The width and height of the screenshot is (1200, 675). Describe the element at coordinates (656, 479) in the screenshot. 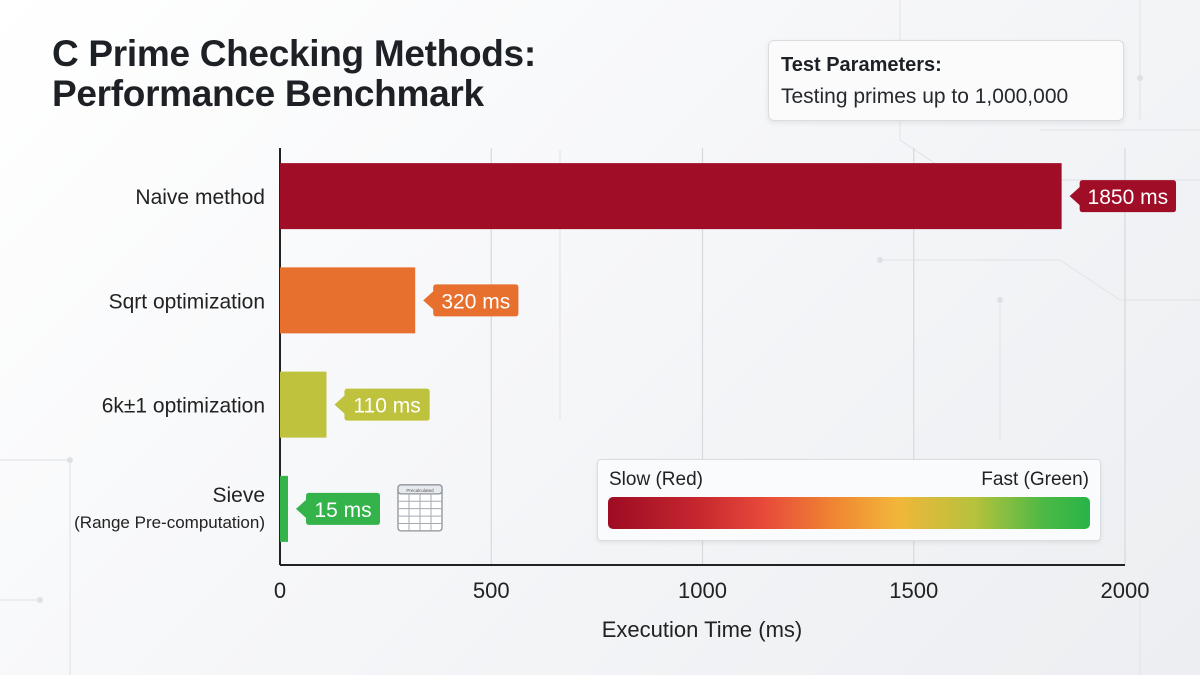

I see `legend-slow-label: Slow (Red)` at that location.